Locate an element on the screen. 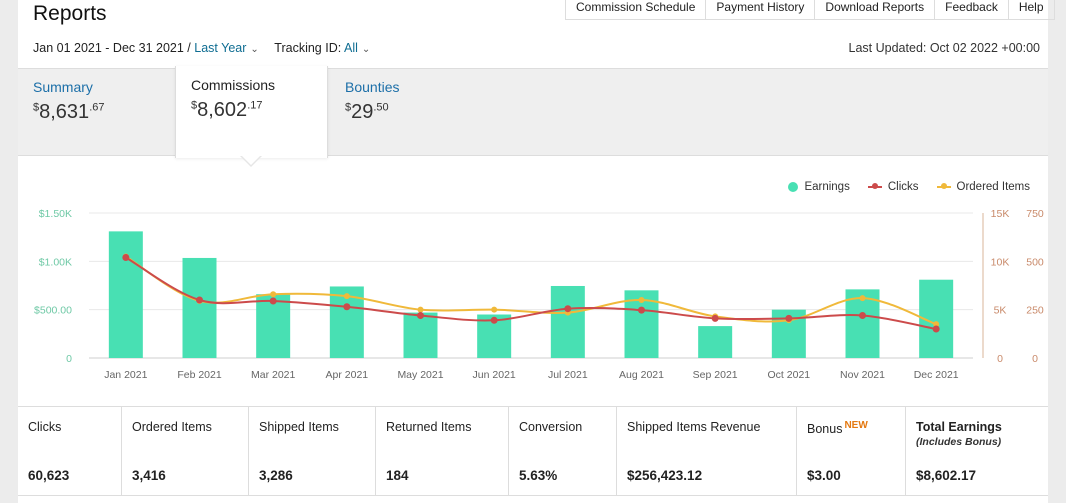  nav-feedback: Feedback is located at coordinates (972, 10).